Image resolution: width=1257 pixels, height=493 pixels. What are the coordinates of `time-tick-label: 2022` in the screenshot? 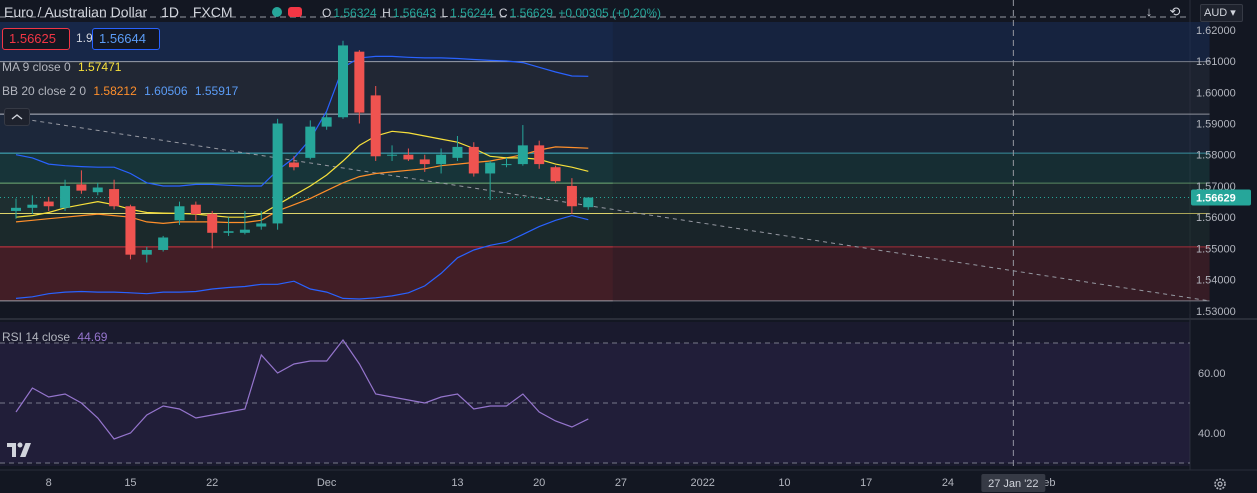 It's located at (702, 483).